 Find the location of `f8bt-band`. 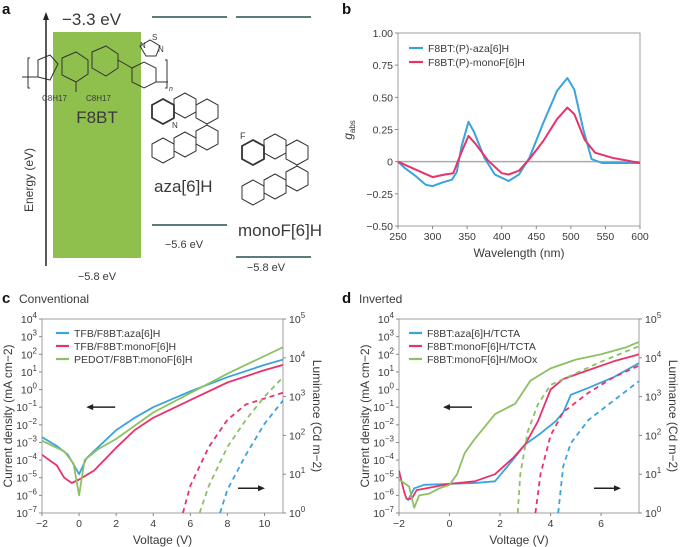

f8bt-band is located at coordinates (97, 145).